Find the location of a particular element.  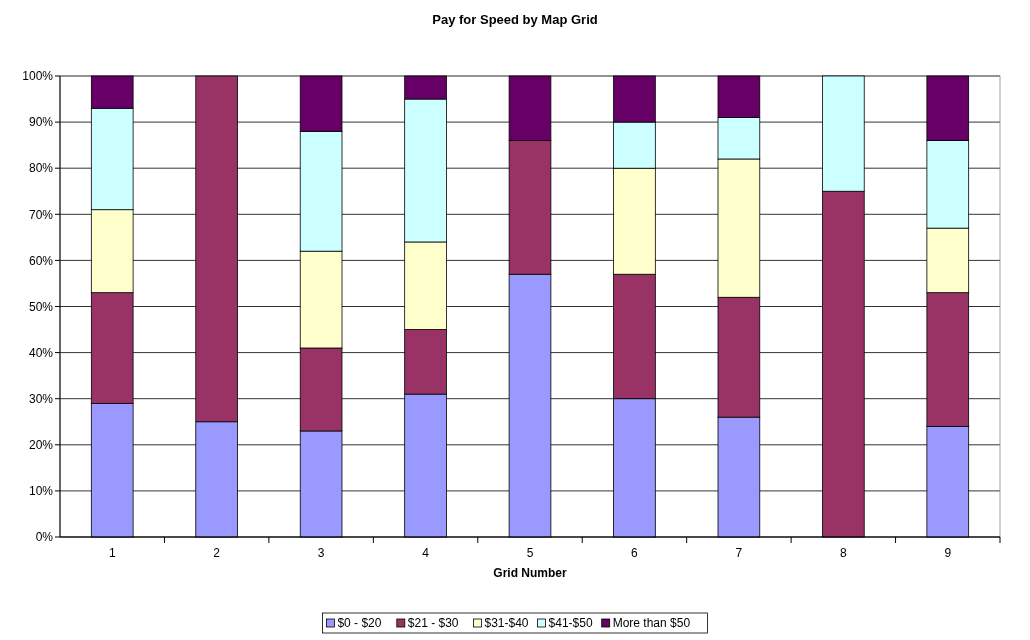

y-tick-label: 80% is located at coordinates (41, 168).